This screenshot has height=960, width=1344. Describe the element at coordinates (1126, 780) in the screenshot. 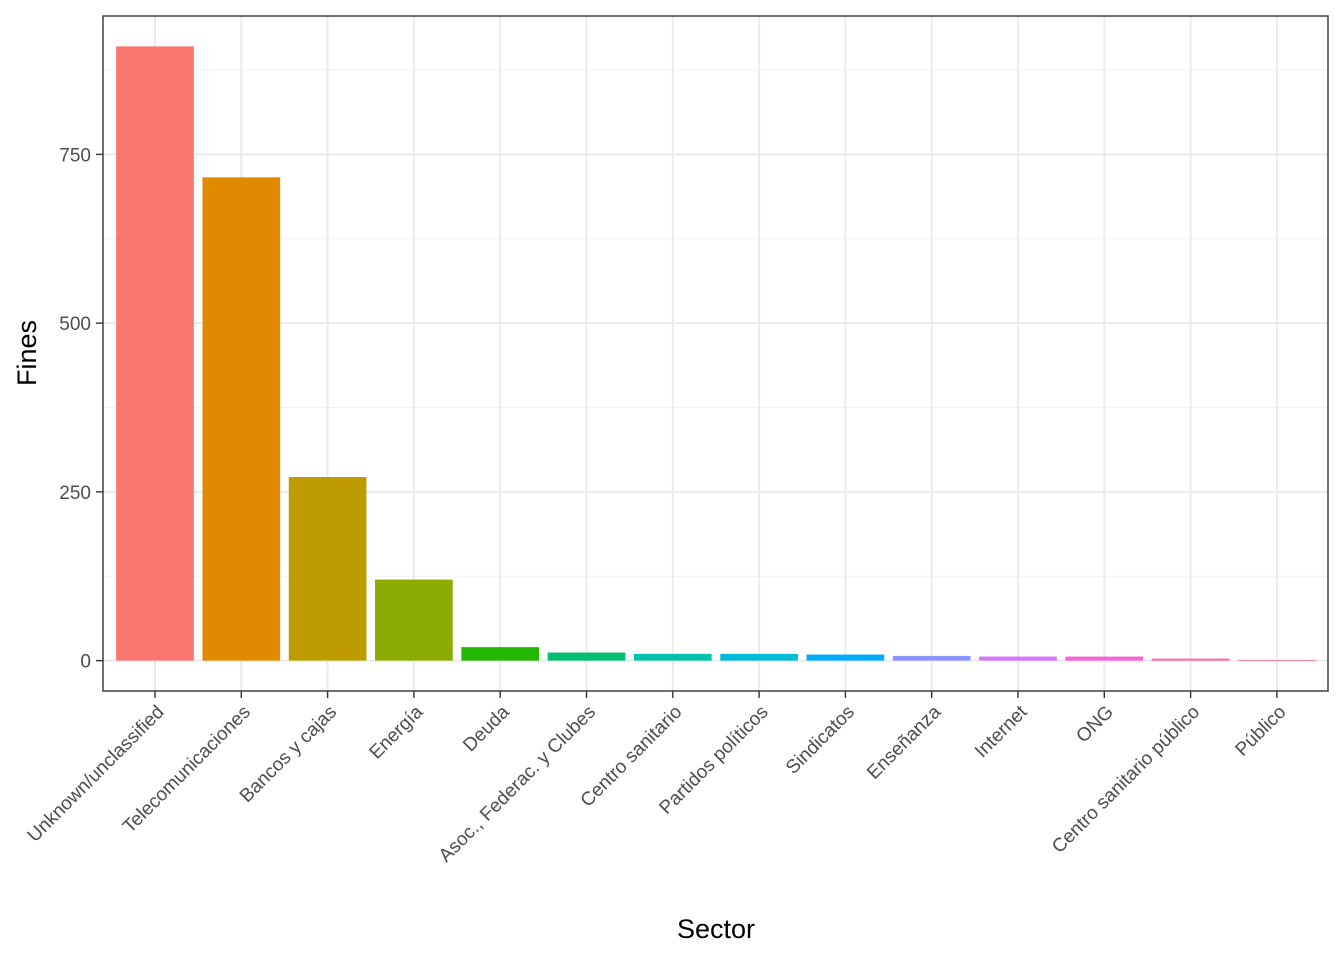

I see `x-tick-label: Centro sanitario público` at that location.